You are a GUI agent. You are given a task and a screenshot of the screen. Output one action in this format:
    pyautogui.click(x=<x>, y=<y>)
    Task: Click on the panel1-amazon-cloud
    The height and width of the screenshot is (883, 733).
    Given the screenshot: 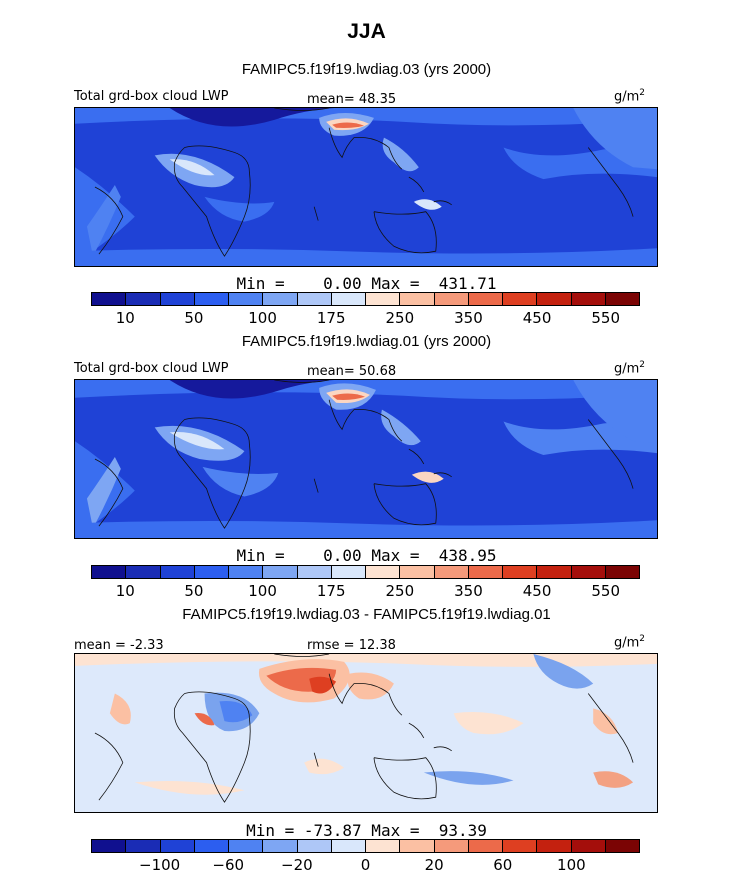 What is the action you would take?
    pyautogui.click(x=103, y=221)
    